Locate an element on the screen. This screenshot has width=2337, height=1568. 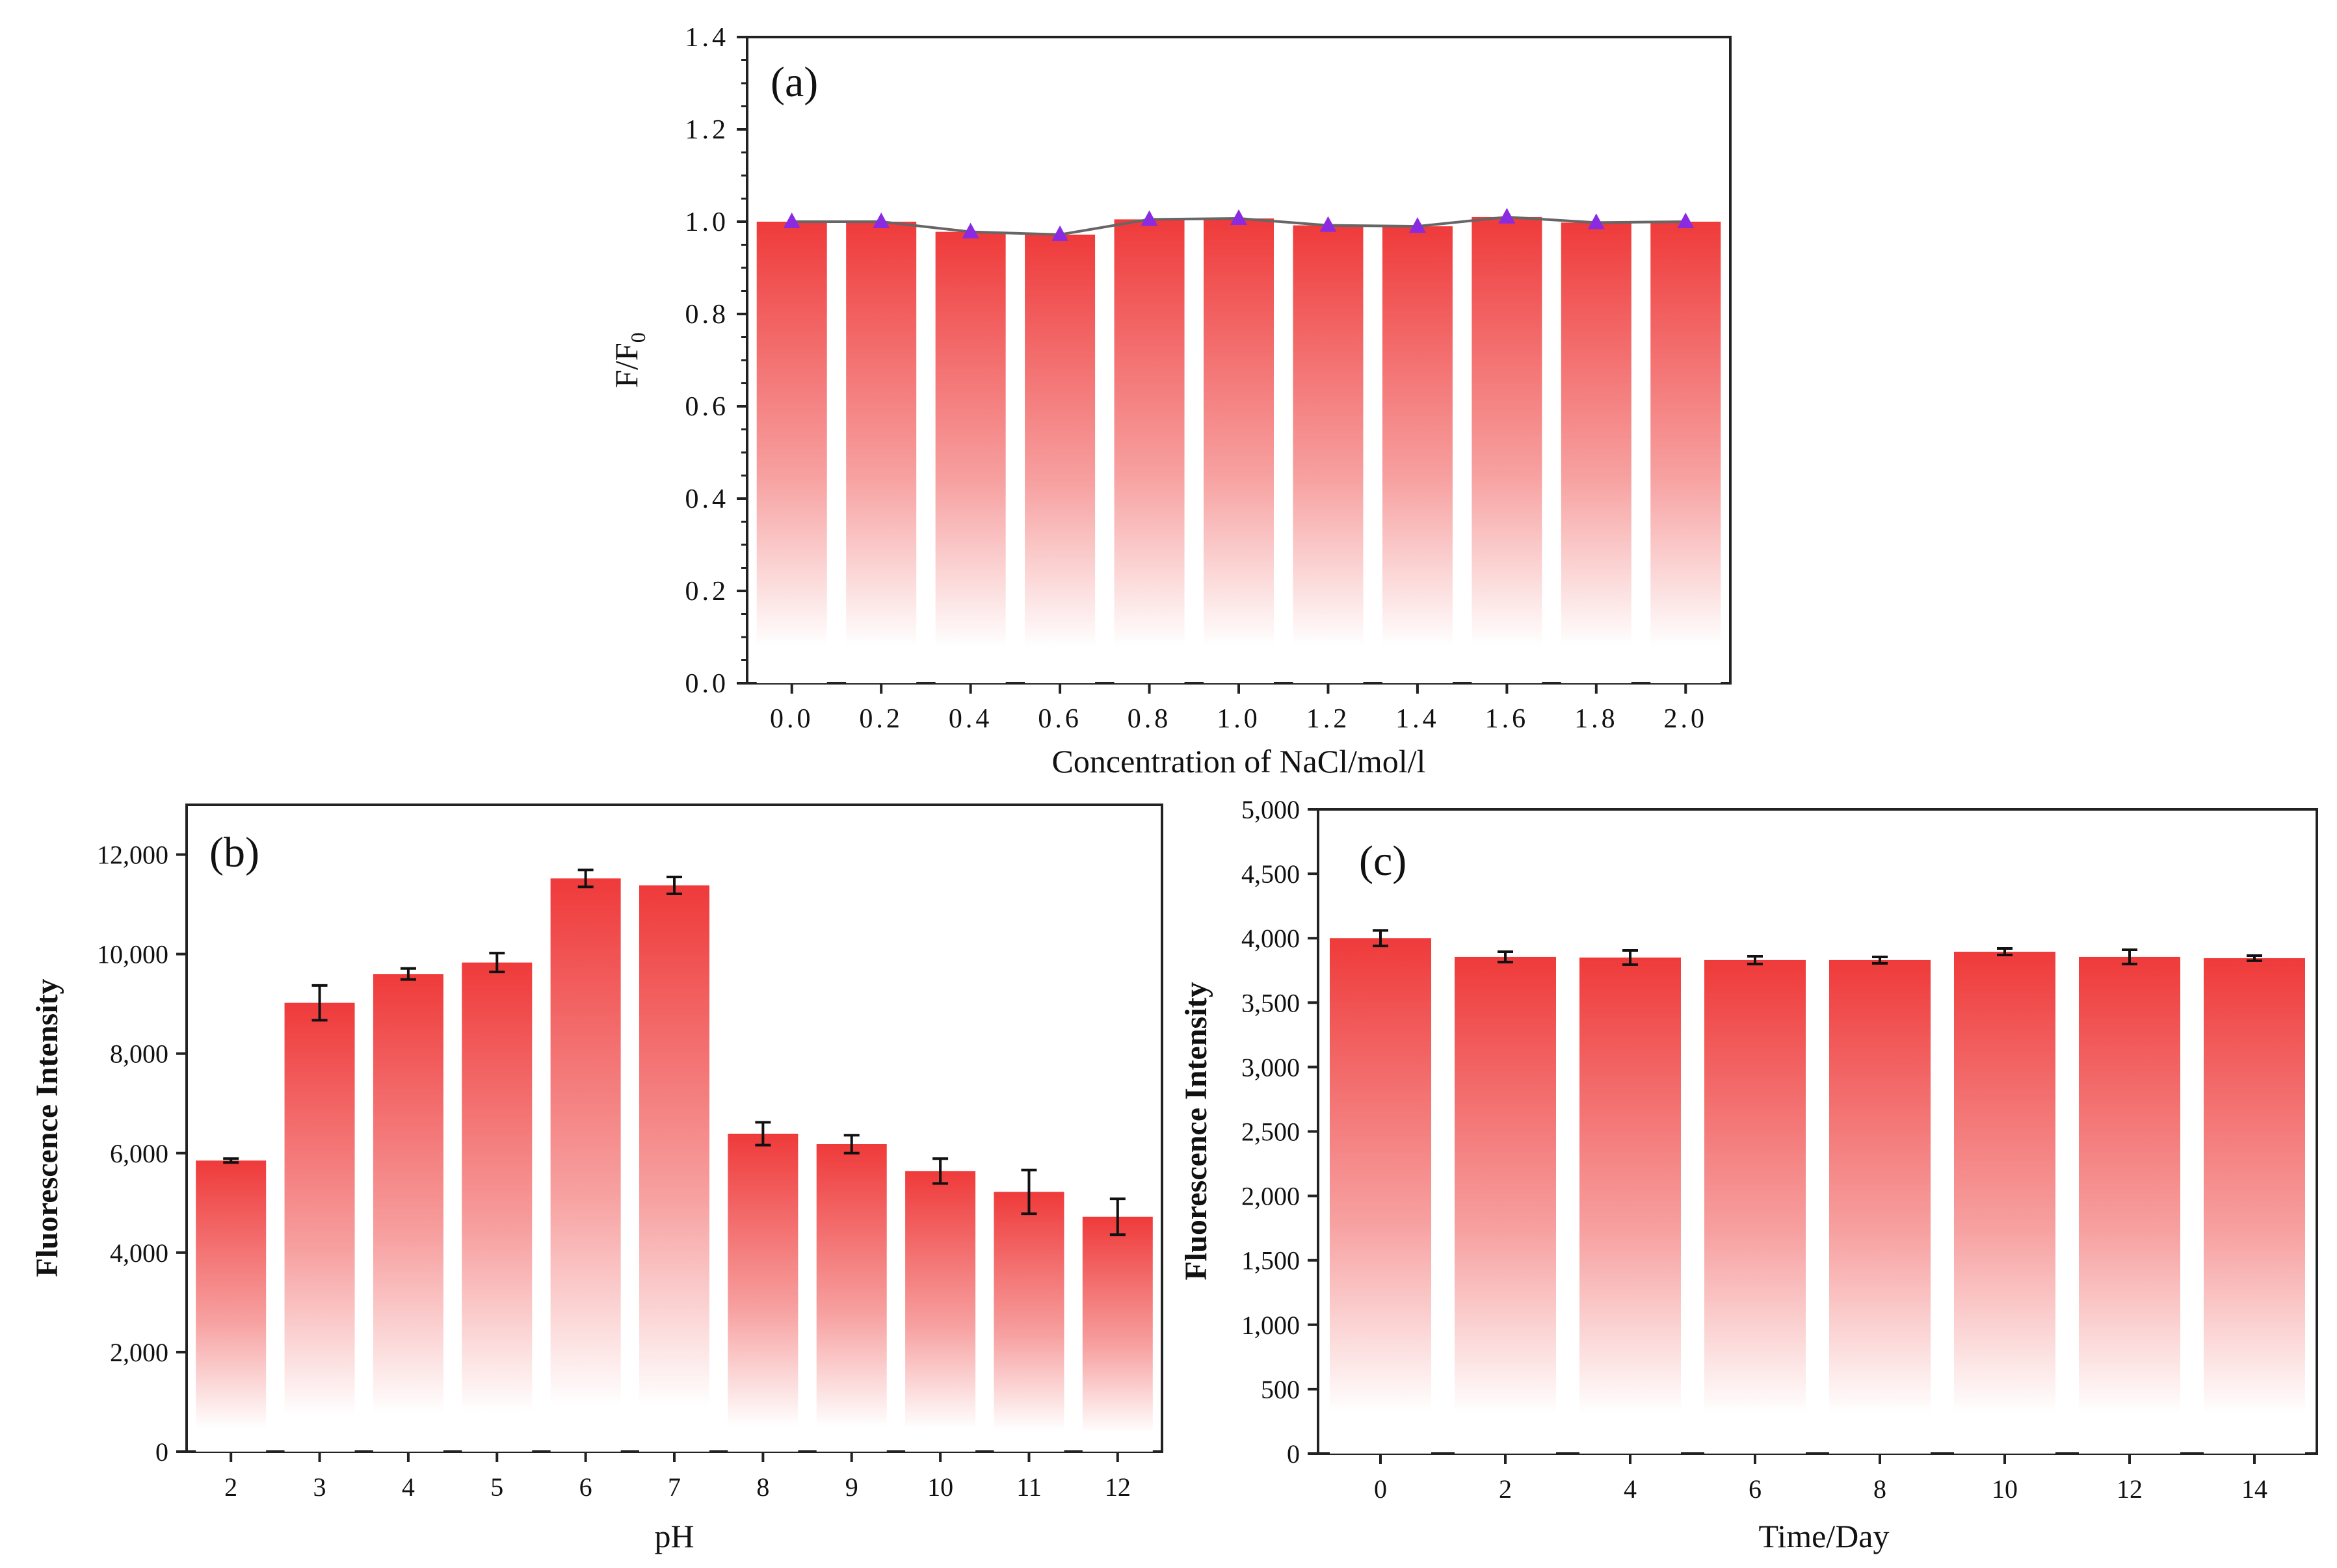
xticks-a: 0.0 0.2 0.4 0.6 0.8 1.0 1.2 1.4 1.6 1.8 2.0 is located at coordinates (1237, 709).